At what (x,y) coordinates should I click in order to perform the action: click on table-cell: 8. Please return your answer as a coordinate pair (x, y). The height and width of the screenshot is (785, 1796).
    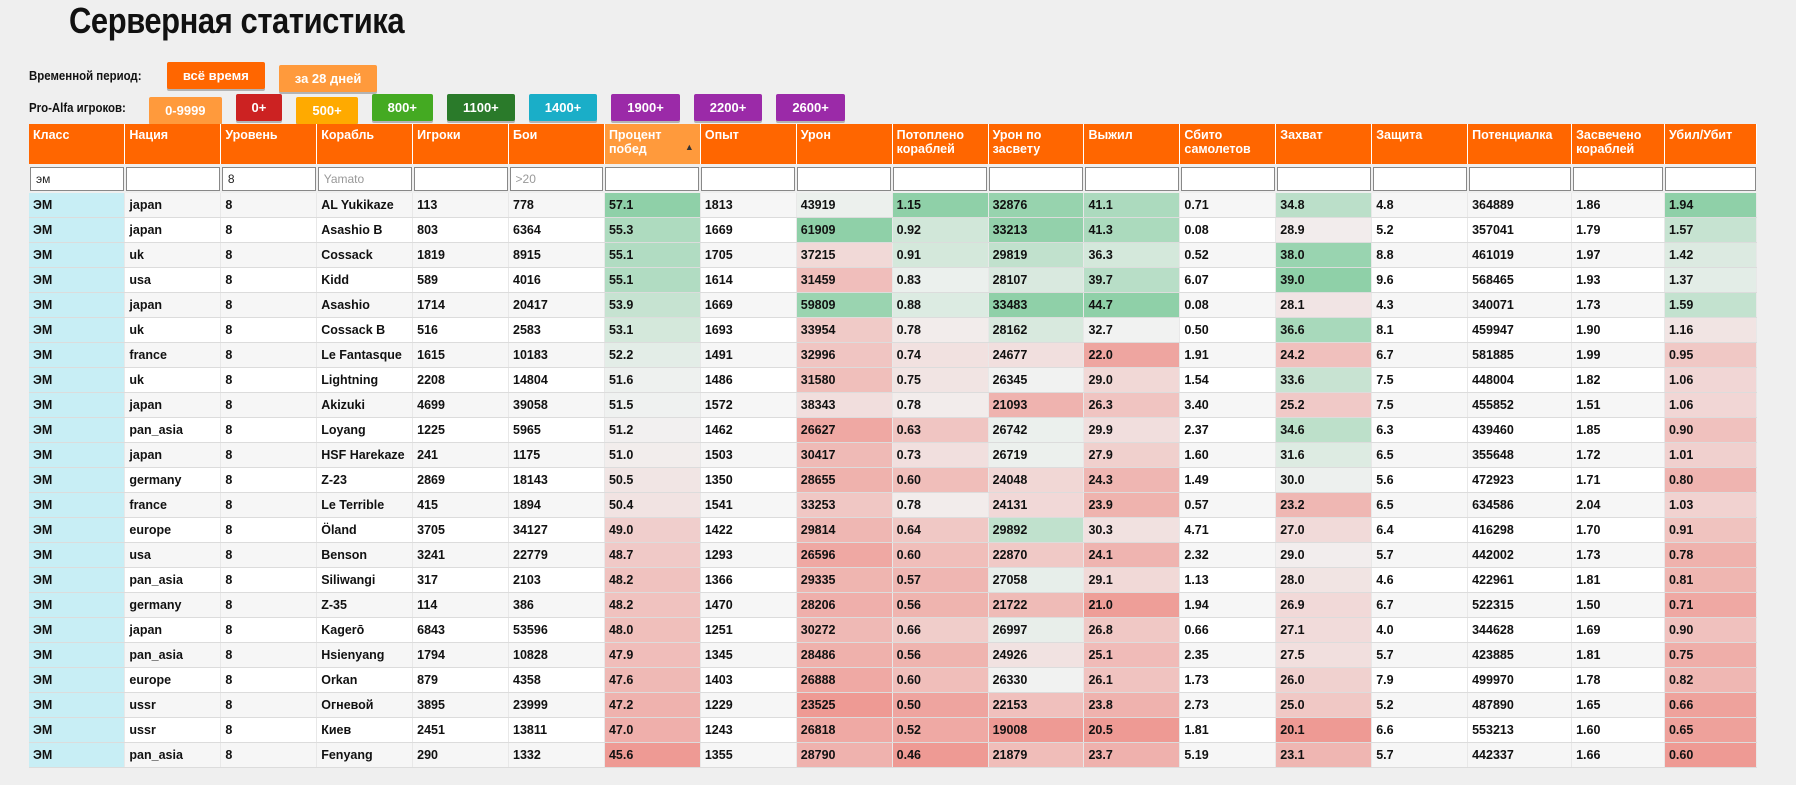
    Looking at the image, I should click on (269, 430).